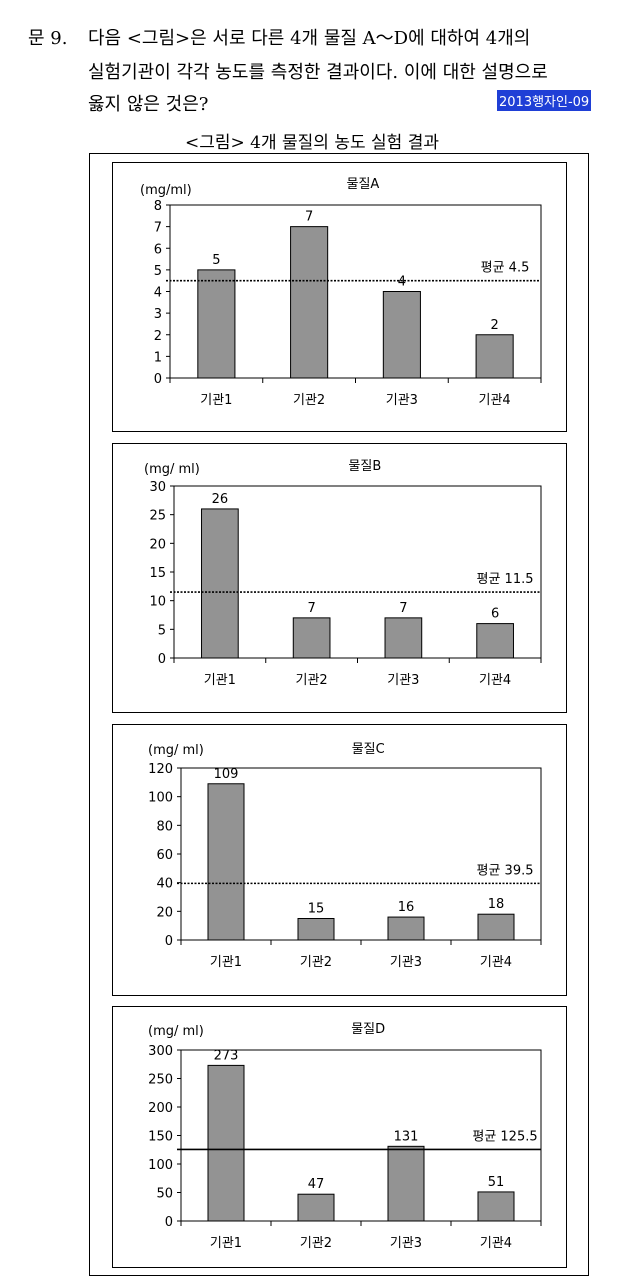 The width and height of the screenshot is (624, 1283). Describe the element at coordinates (504, 1136) in the screenshot. I see `mean-label: 평균 125.5` at that location.